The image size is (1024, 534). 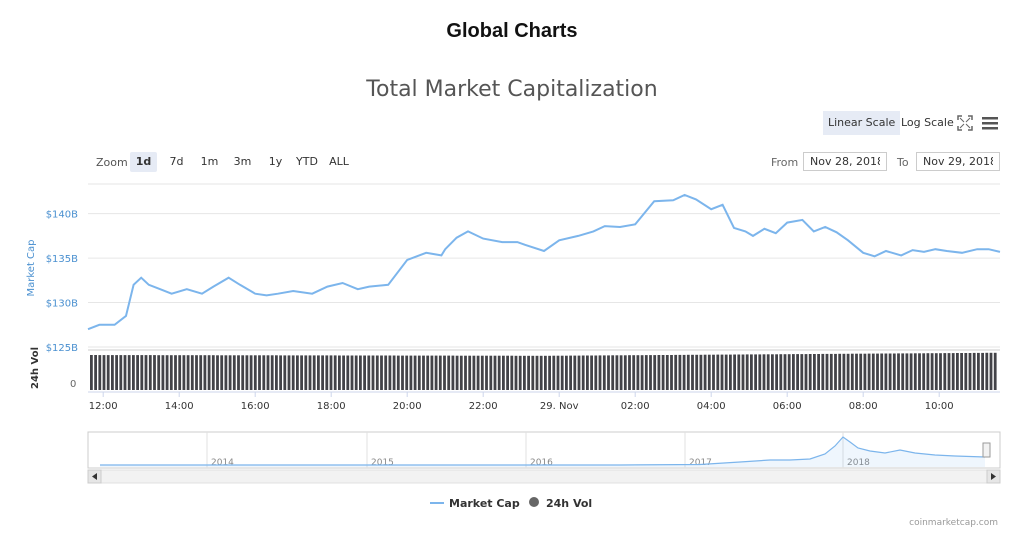 I want to click on x-tick-label: 08:00, so click(x=863, y=406).